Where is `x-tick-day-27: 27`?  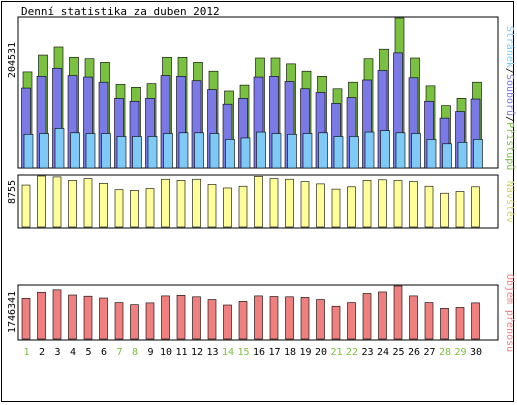
x-tick-day-27: 27 is located at coordinates (429, 352).